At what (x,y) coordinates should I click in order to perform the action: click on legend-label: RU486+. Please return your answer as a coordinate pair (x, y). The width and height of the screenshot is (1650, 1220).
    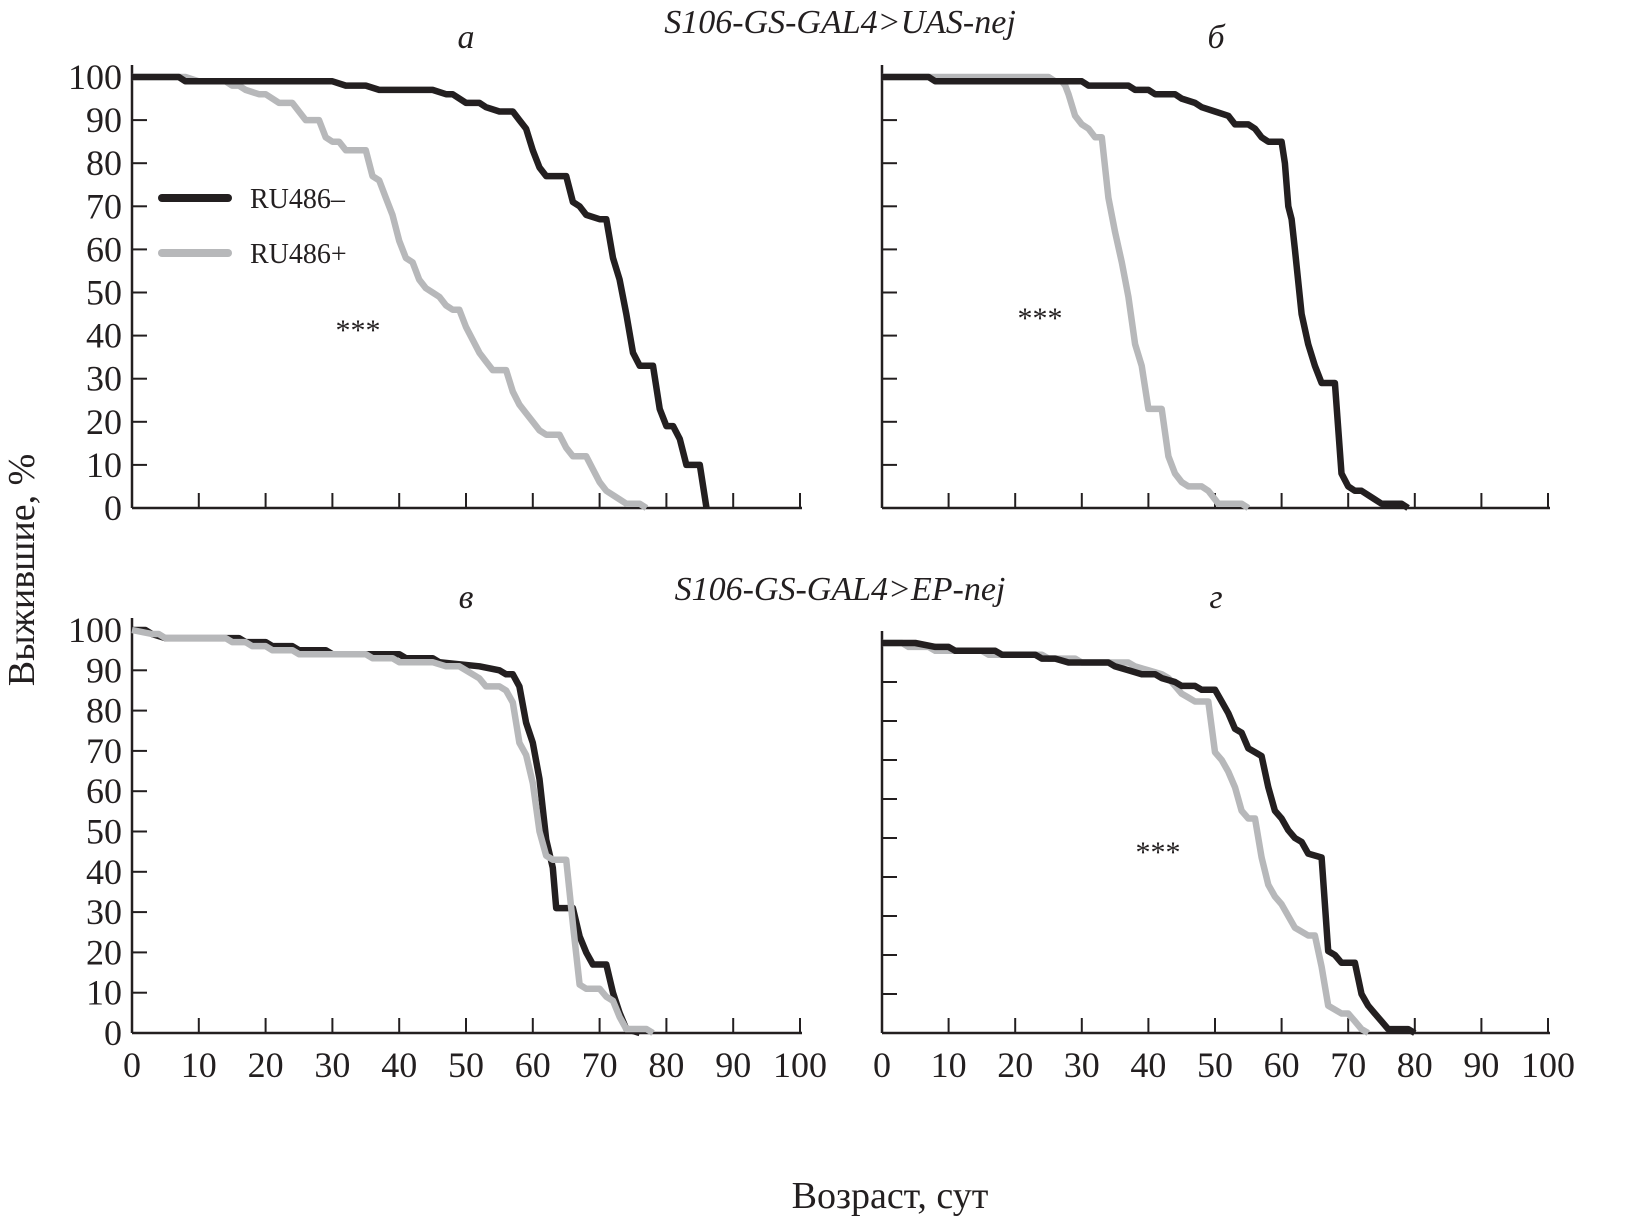
    Looking at the image, I should click on (298, 254).